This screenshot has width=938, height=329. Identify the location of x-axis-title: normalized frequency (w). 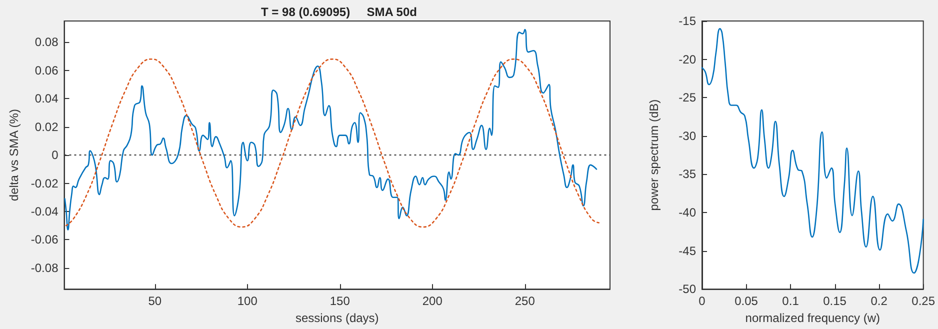
(812, 318).